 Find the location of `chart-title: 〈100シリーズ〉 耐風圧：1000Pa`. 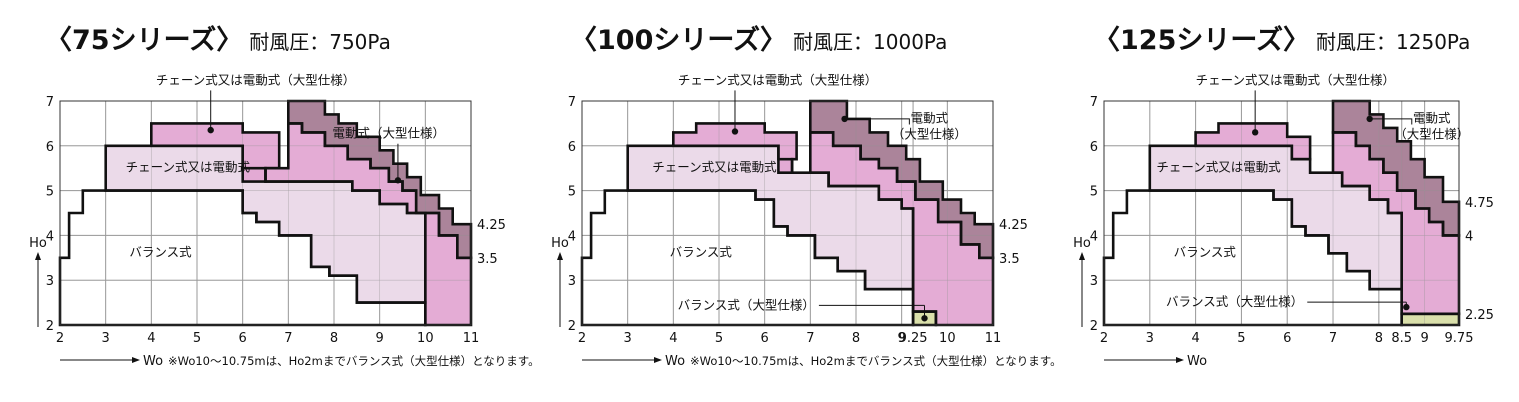

chart-title: 〈100シリーズ〉 耐風圧：1000Pa is located at coordinates (758, 37).